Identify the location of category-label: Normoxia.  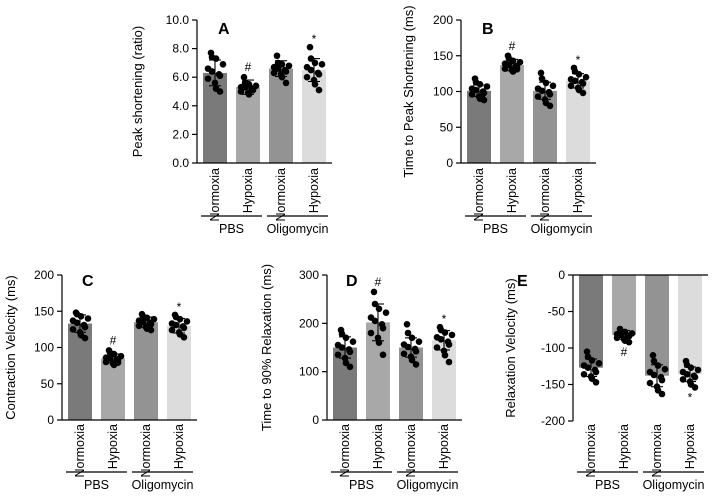
(146, 451).